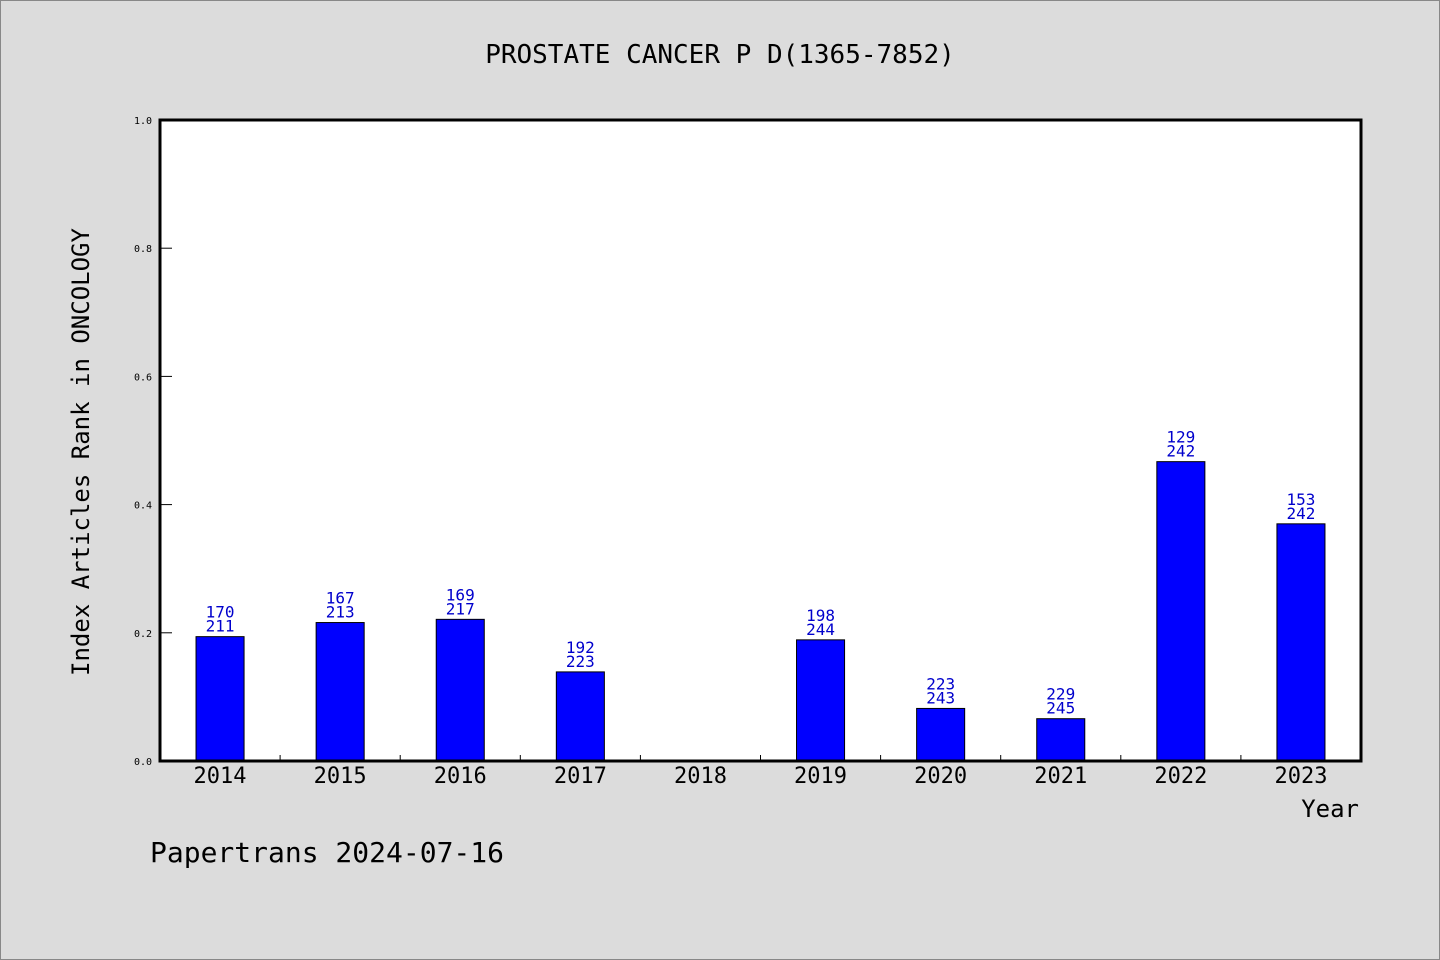  I want to click on footer-text: Papertrans 2024-07-16, so click(327, 852).